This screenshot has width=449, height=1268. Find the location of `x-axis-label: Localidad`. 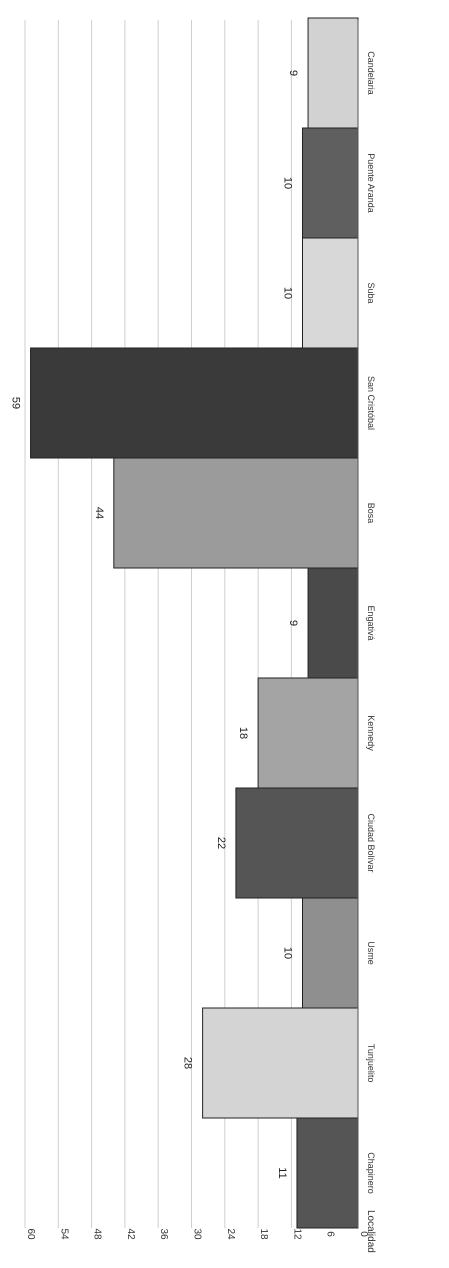

x-axis-label: Localidad is located at coordinates (370, 1231).